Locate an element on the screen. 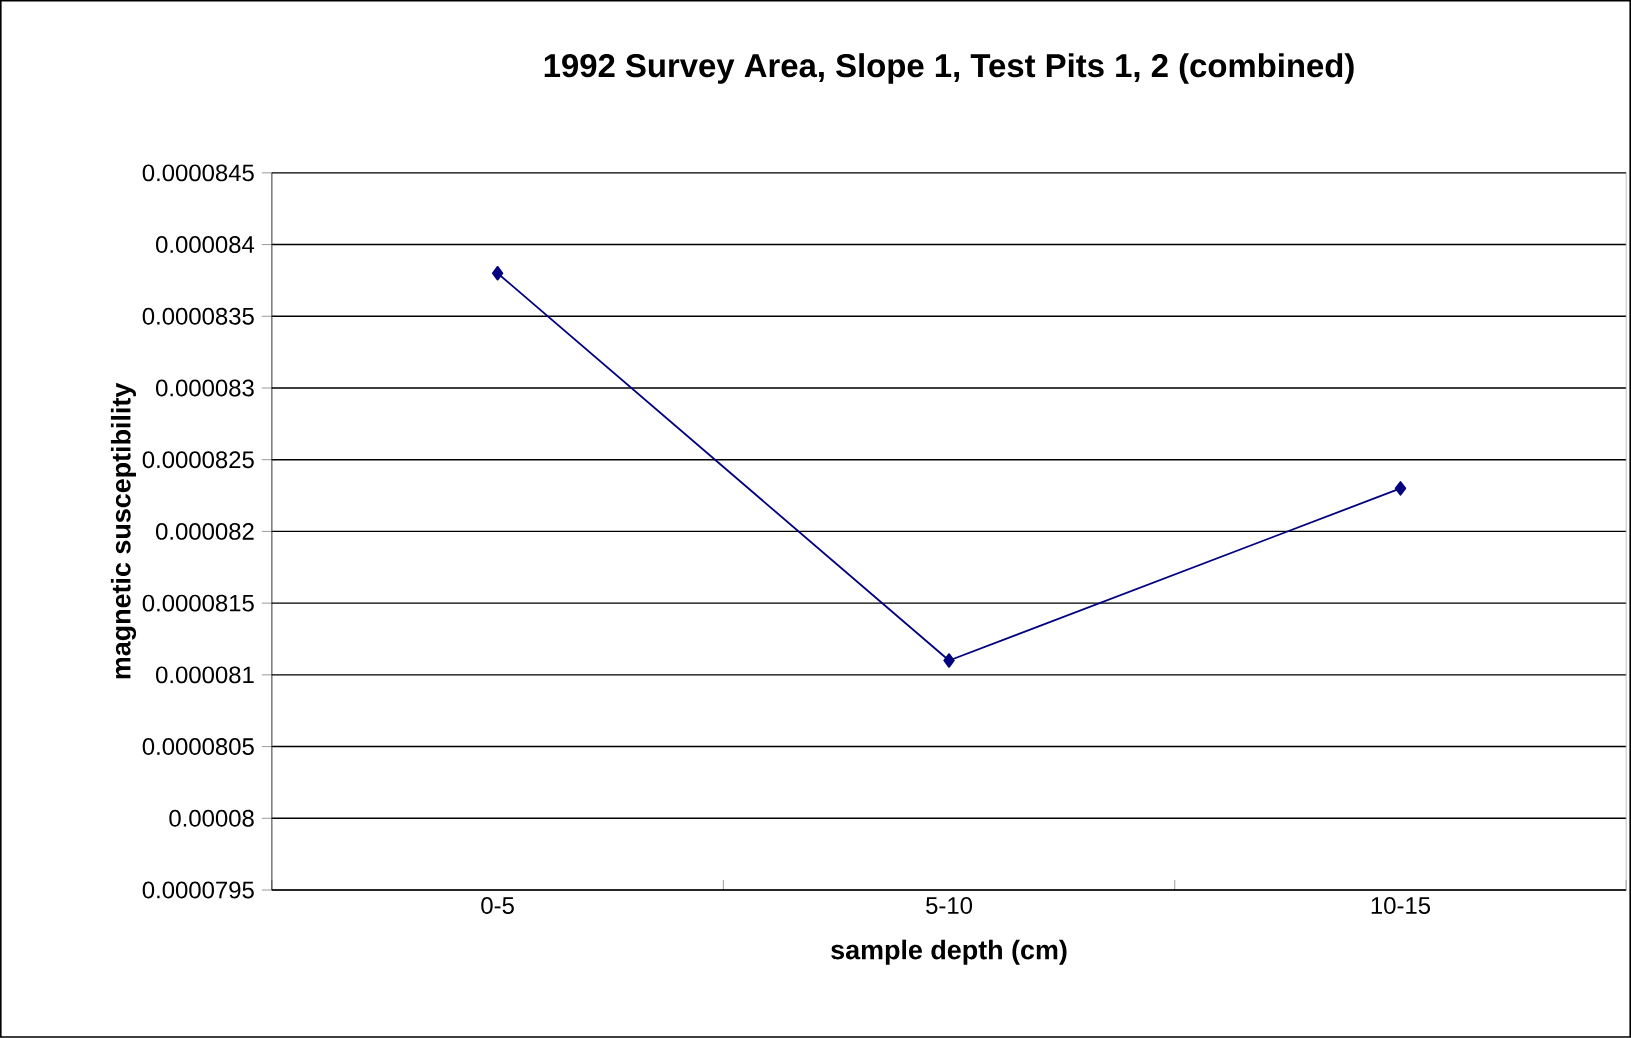  x-tick-label: 0-5 is located at coordinates (497, 906).